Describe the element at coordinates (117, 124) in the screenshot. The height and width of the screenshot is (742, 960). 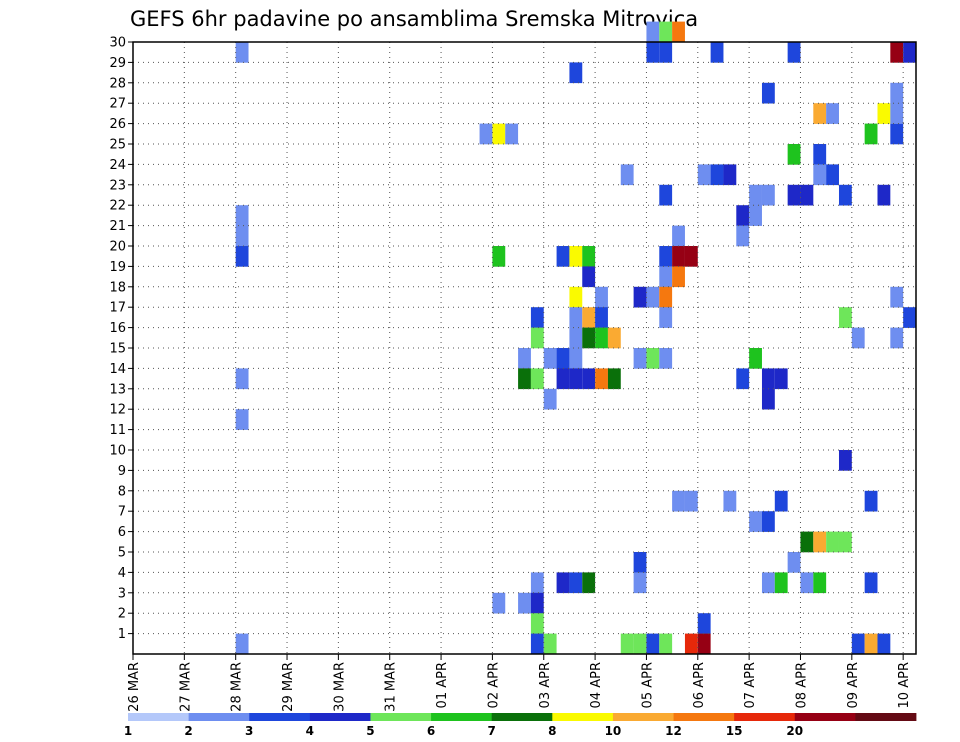
I see `y-tick-label: 26` at that location.